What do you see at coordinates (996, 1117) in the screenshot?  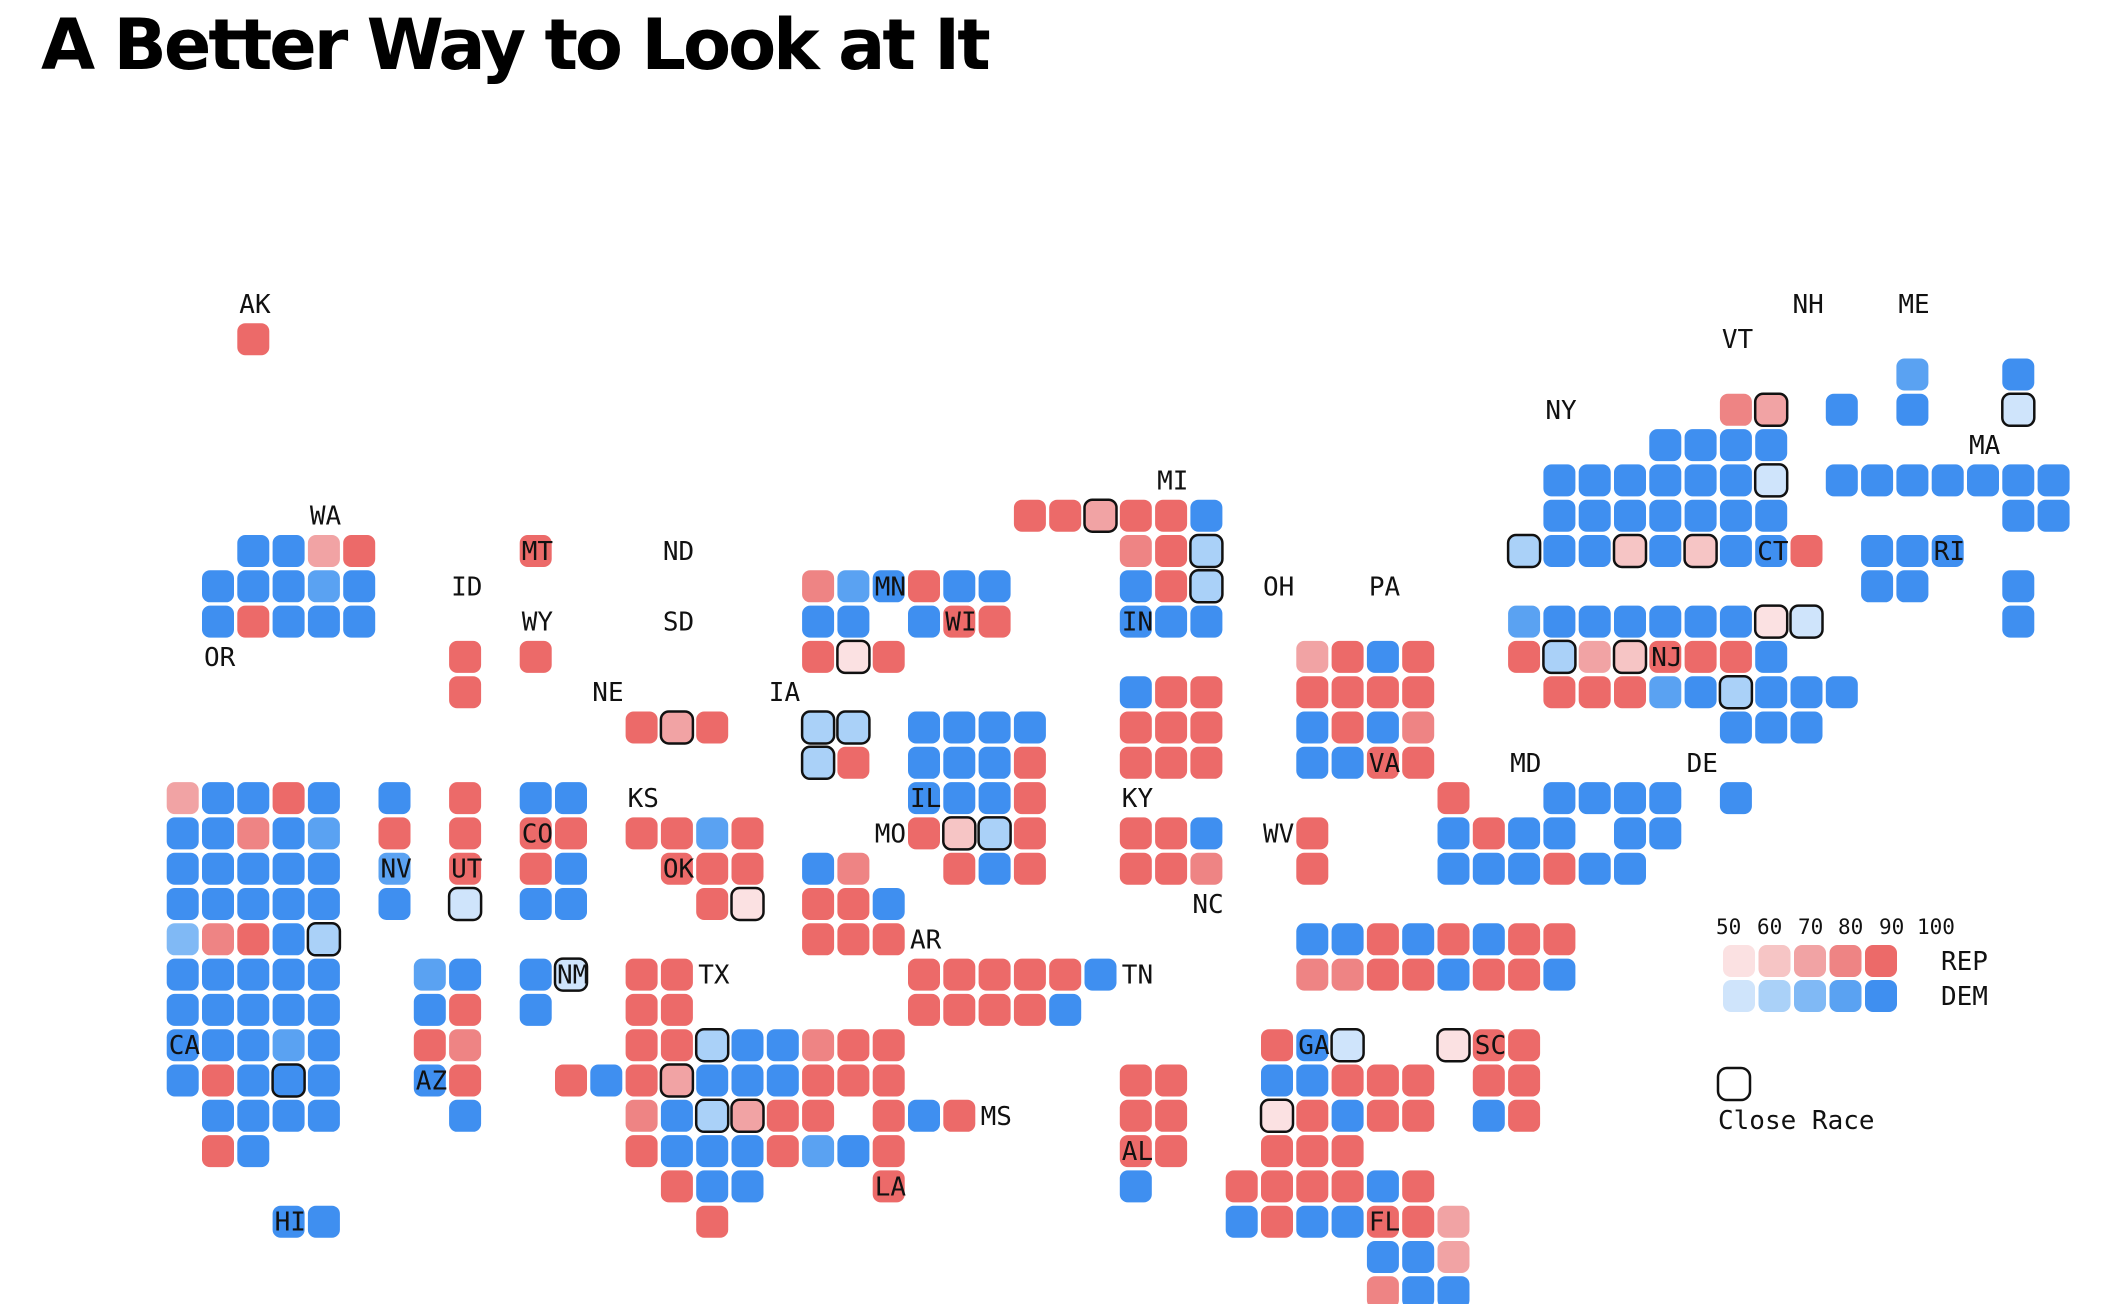 I see `state-label-ms: MS` at bounding box center [996, 1117].